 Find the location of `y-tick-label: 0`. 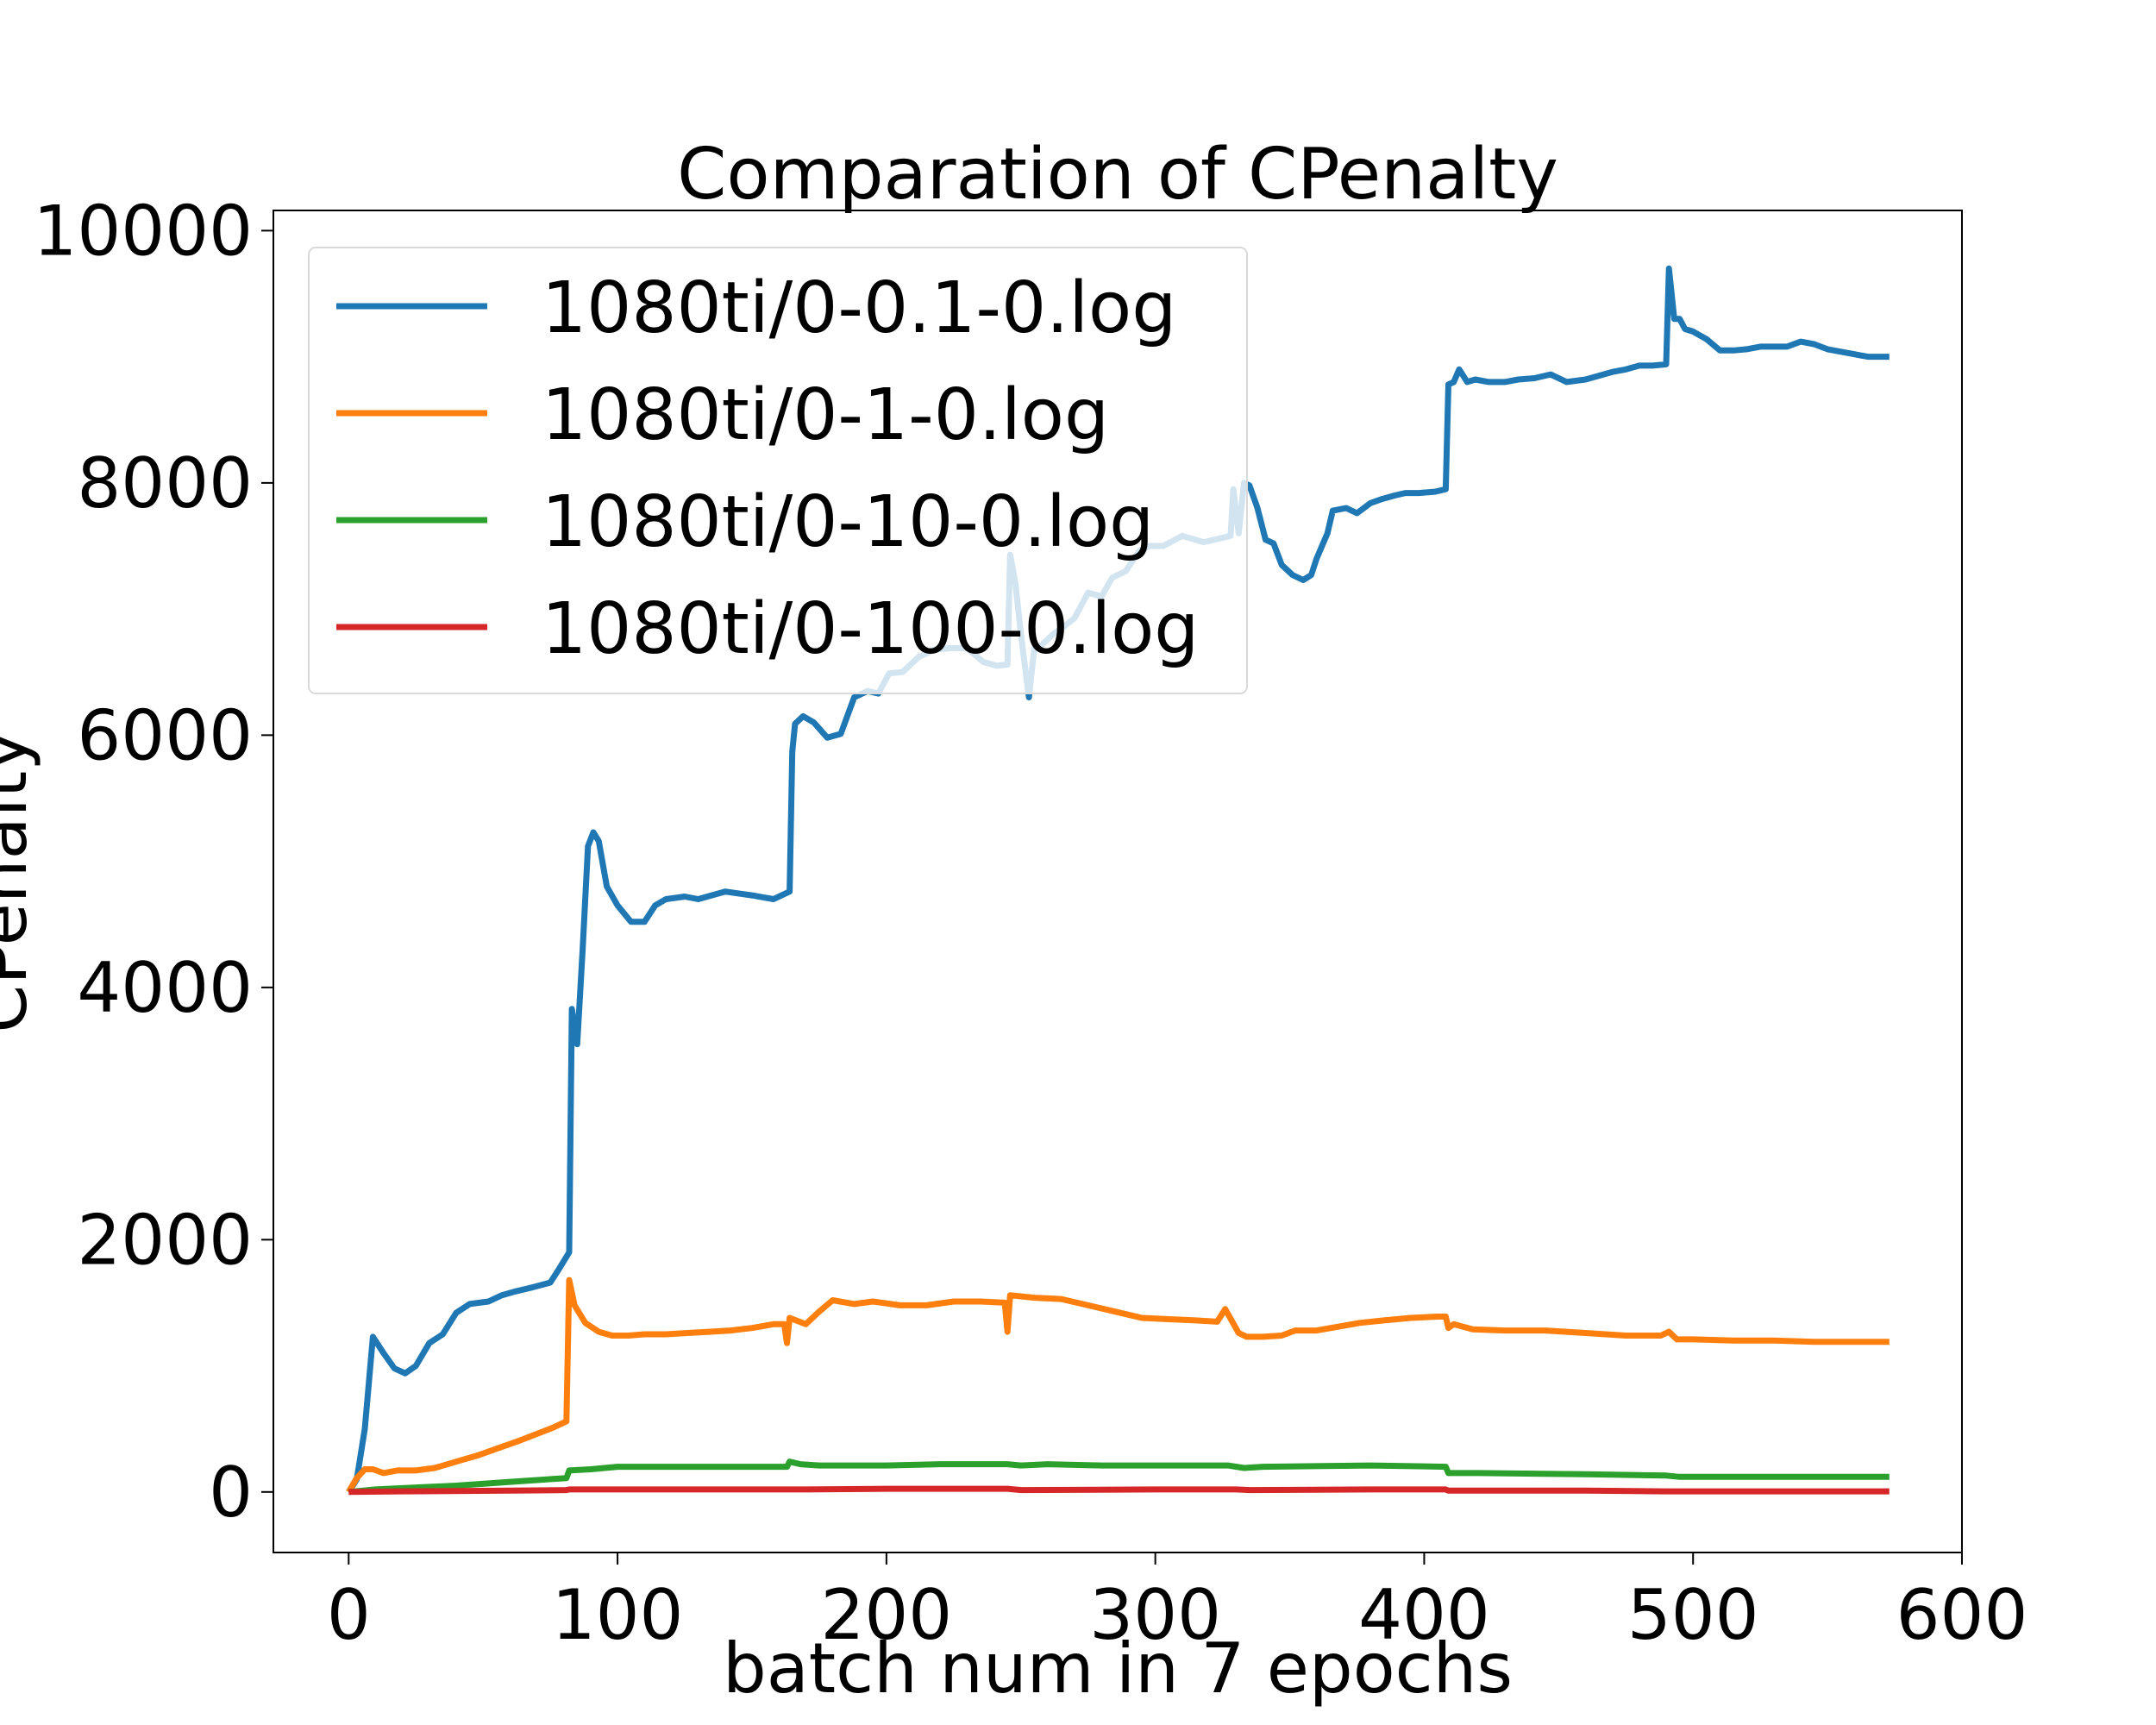

y-tick-label: 0 is located at coordinates (231, 1493).